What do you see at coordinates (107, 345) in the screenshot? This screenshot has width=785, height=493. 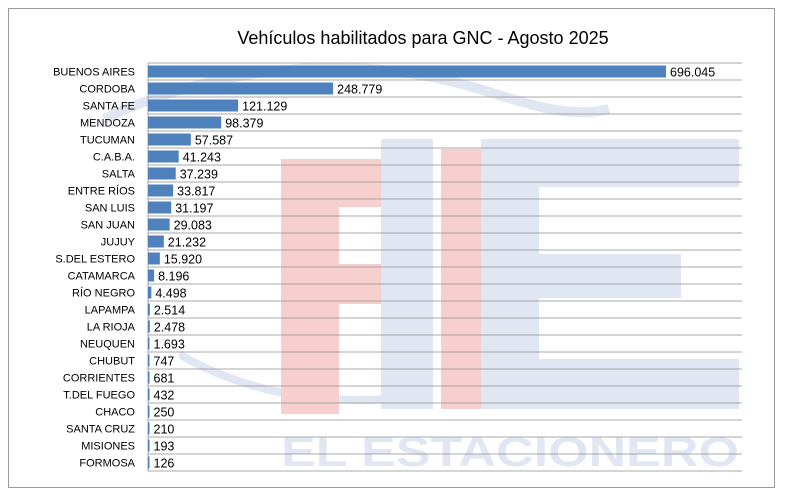 I see `category-label: NEUQUEN` at bounding box center [107, 345].